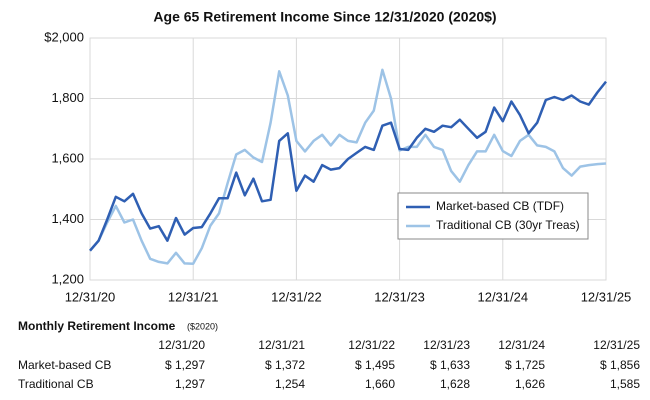 The width and height of the screenshot is (650, 400). Describe the element at coordinates (185, 365) in the screenshot. I see `table-cell: $ 1,297` at that location.